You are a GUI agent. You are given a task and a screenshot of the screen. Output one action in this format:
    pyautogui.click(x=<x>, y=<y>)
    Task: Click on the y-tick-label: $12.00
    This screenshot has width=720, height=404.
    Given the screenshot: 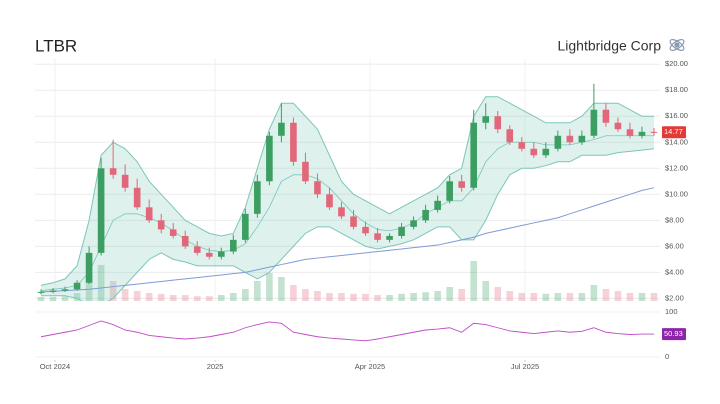 What is the action you would take?
    pyautogui.click(x=676, y=167)
    